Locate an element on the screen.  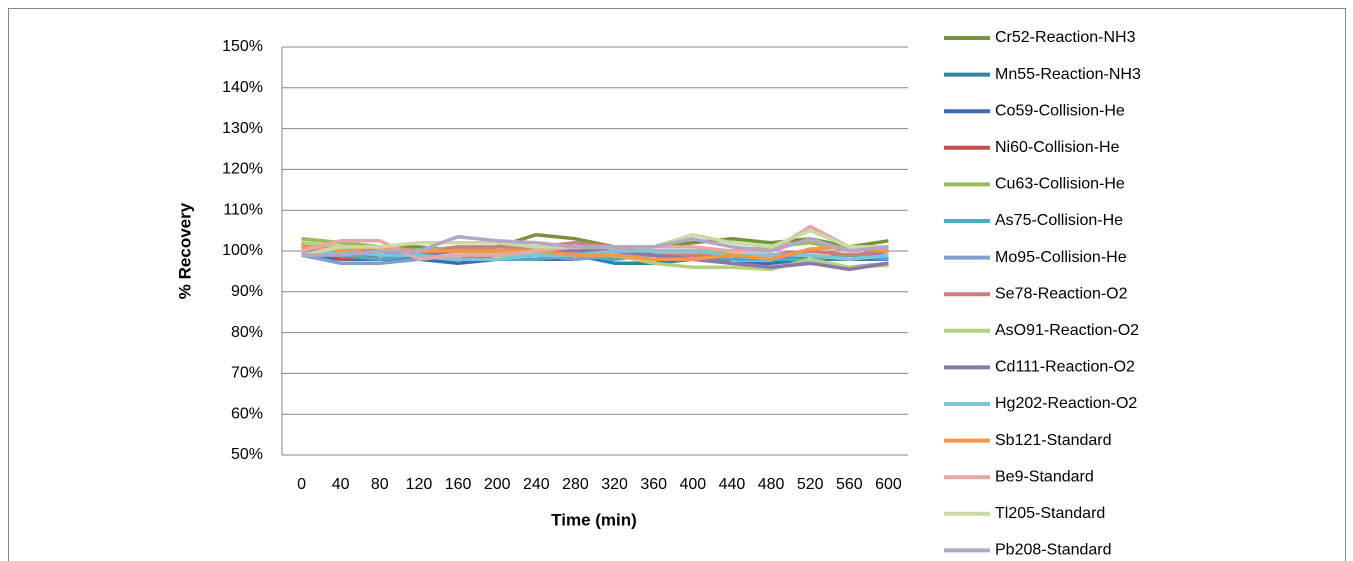
legend-label: Hg202-Reaction-O2 is located at coordinates (1066, 403).